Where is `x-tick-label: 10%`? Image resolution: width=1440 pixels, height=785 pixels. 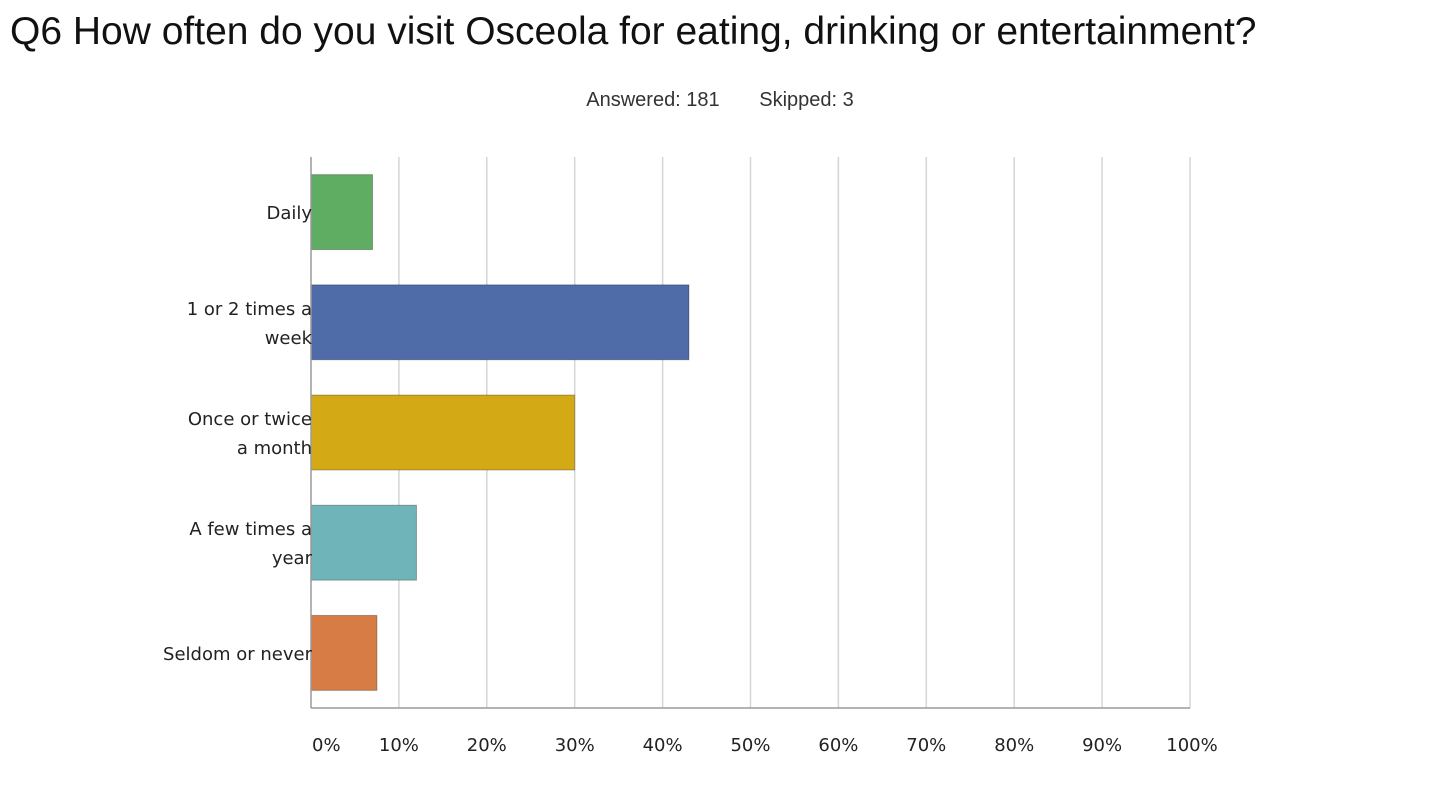
x-tick-label: 10% is located at coordinates (399, 745).